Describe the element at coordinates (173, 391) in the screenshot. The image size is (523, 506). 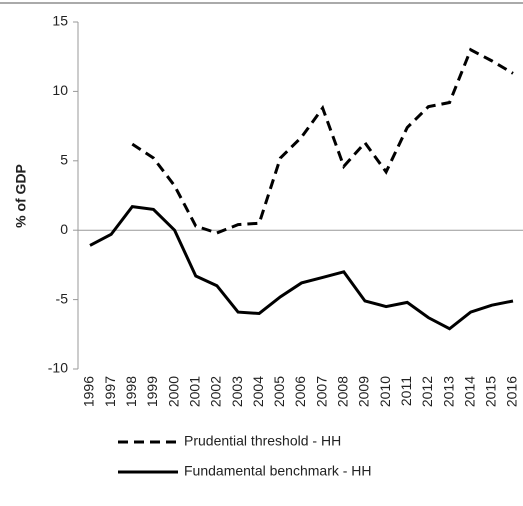
I see `x-tick-label: 2000` at that location.